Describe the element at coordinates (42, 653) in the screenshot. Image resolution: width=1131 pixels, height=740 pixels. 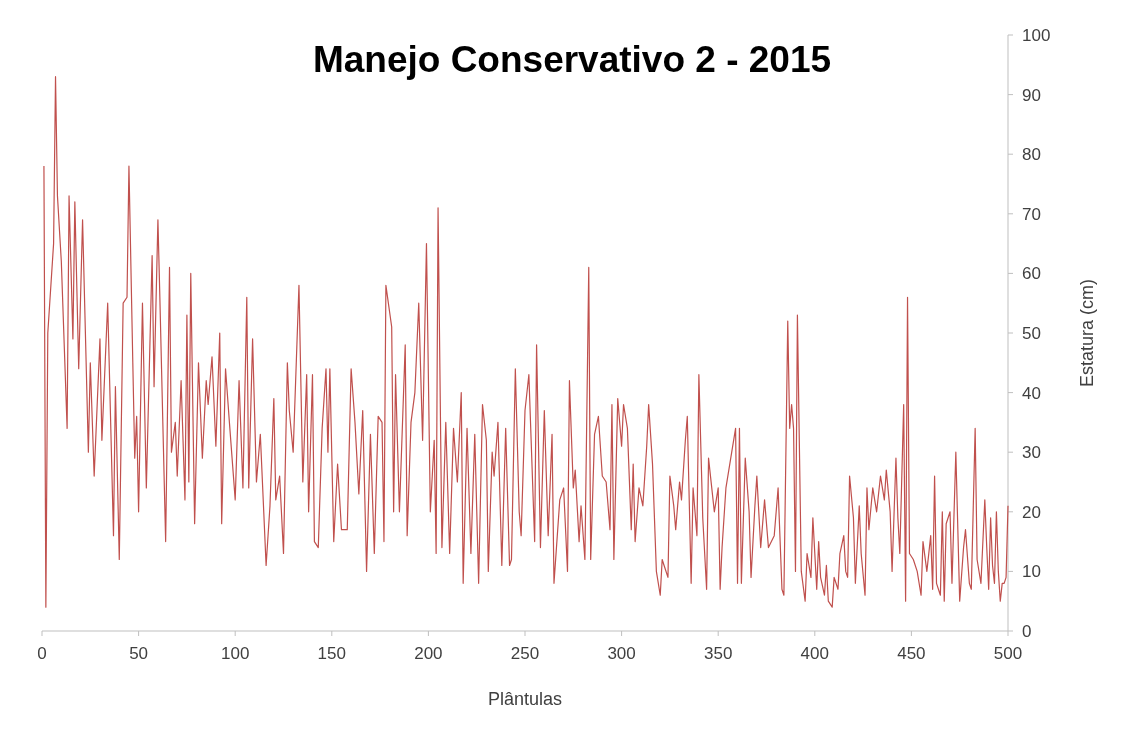
I see `x-tick-label: 0` at that location.